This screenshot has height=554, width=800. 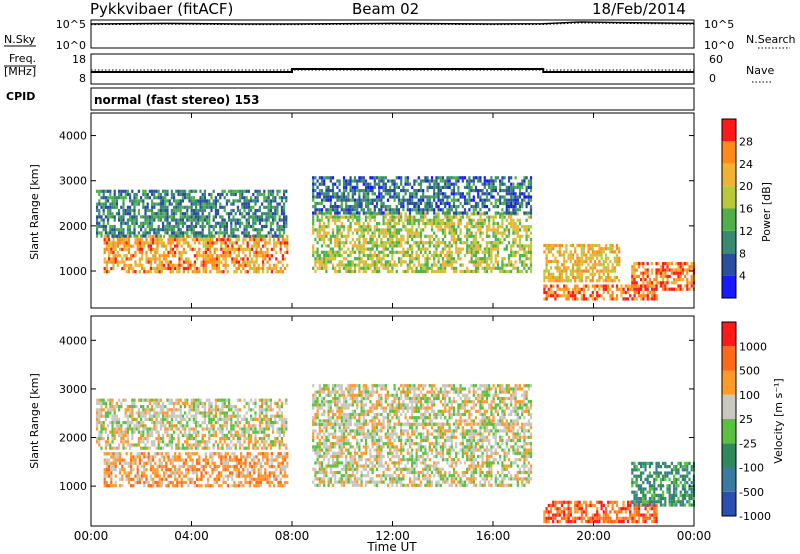 I want to click on date-label: 18/Feb/2014, so click(x=639, y=9).